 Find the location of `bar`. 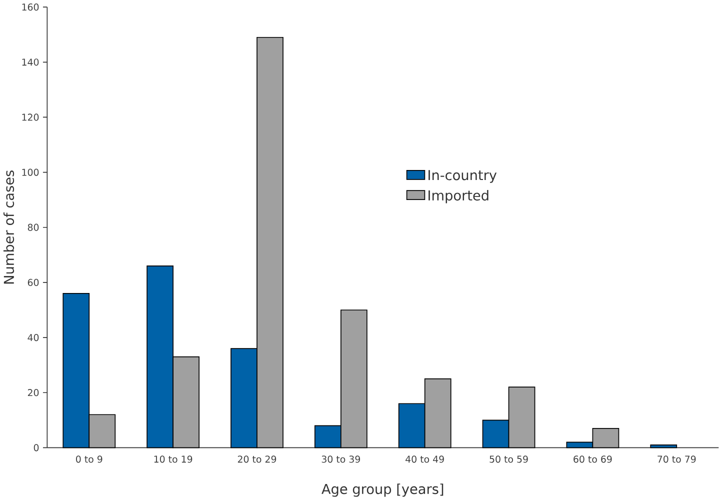

bar is located at coordinates (664, 446).